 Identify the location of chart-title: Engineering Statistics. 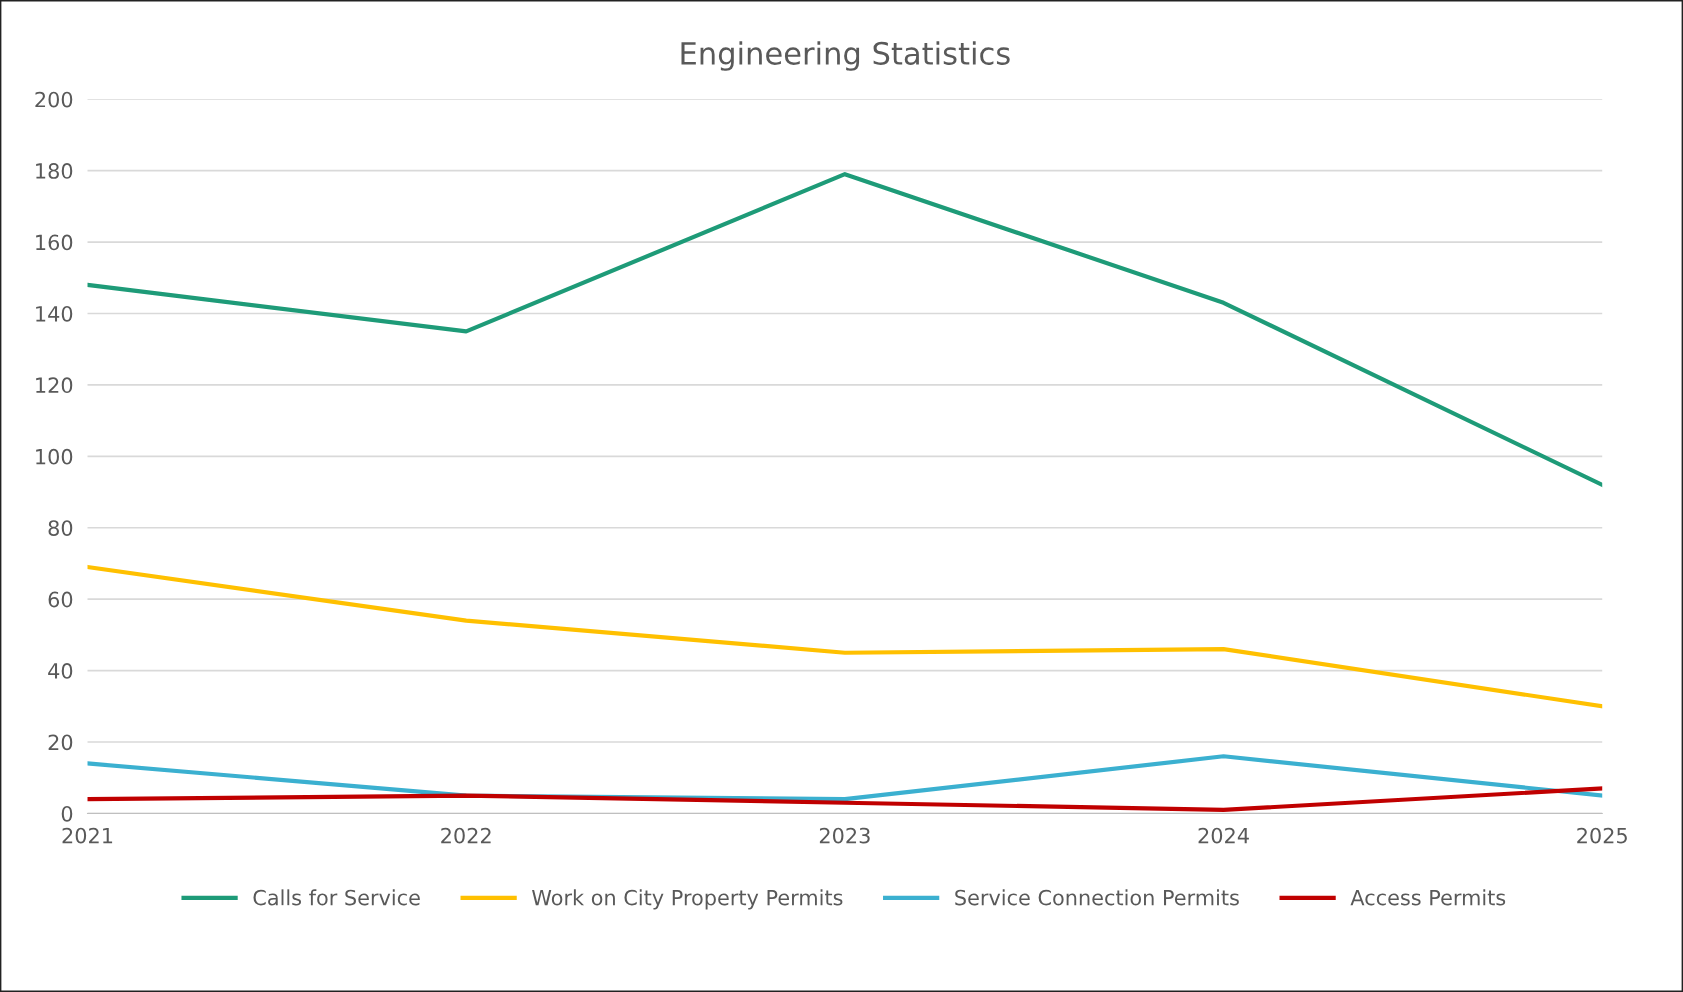
(845, 56).